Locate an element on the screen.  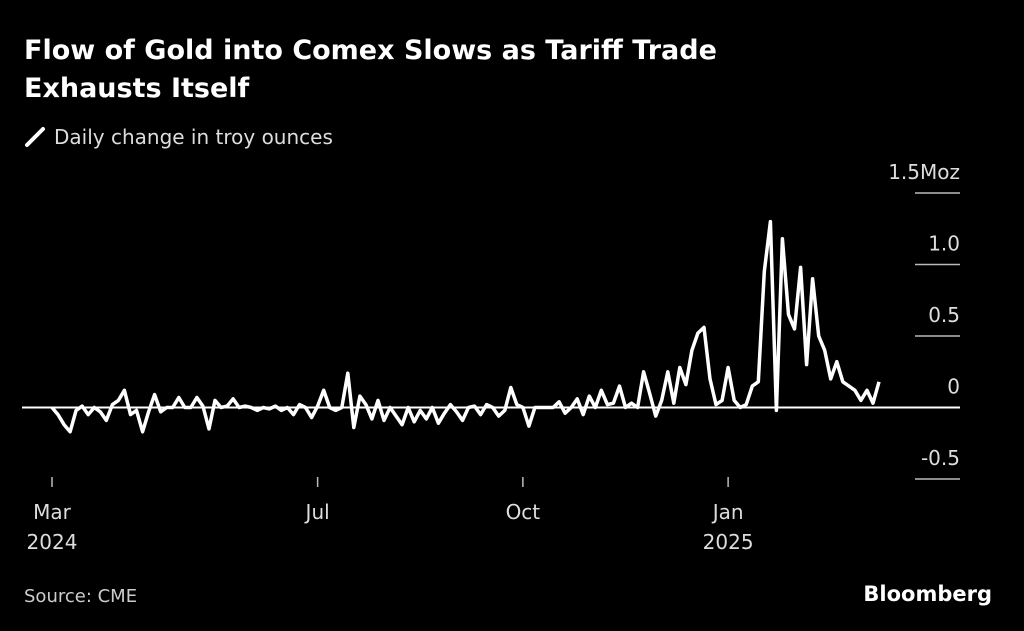
y-tick-label: 1.0 is located at coordinates (944, 244).